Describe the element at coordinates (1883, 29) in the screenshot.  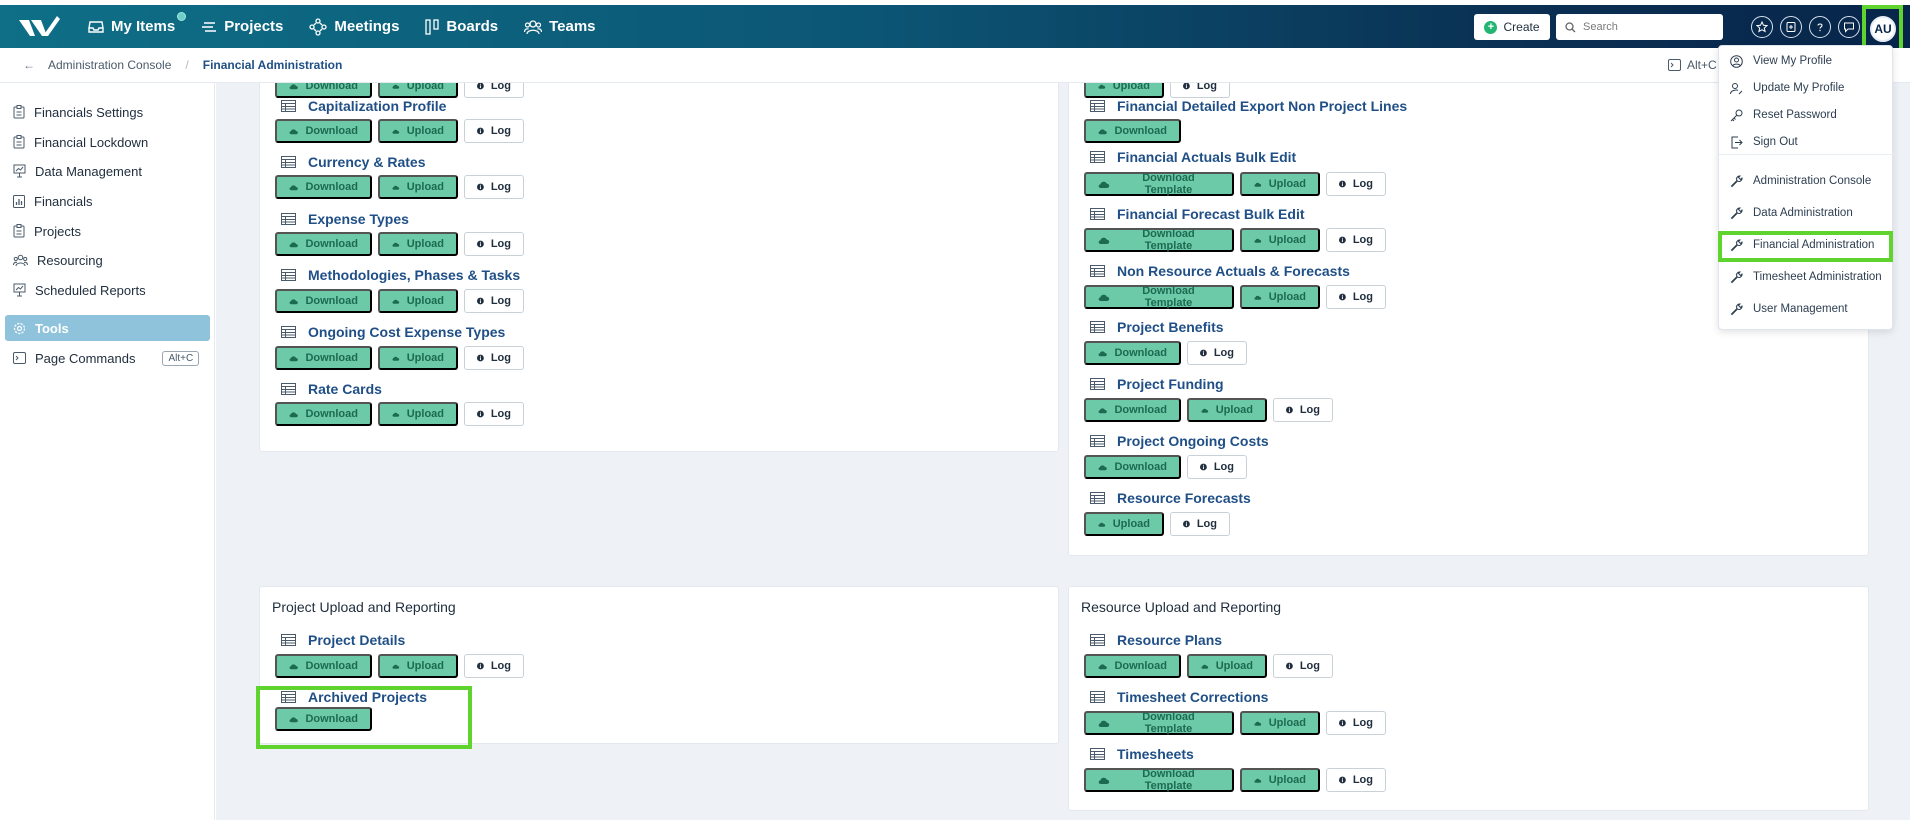
I see `user-avatar-button: AU` at that location.